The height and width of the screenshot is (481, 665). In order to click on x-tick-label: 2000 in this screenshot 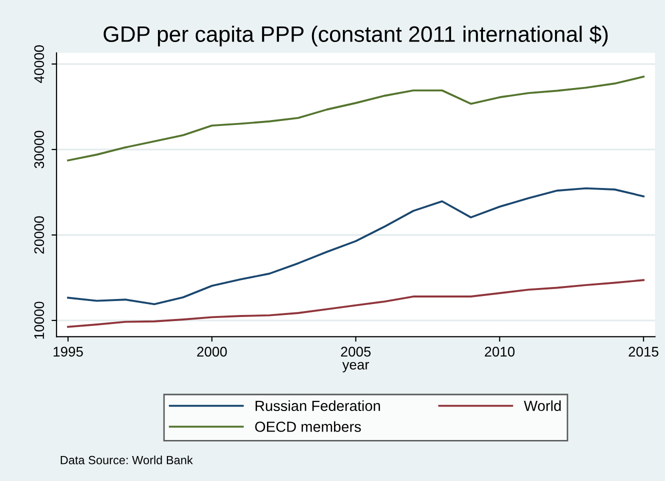, I will do `click(212, 351)`.